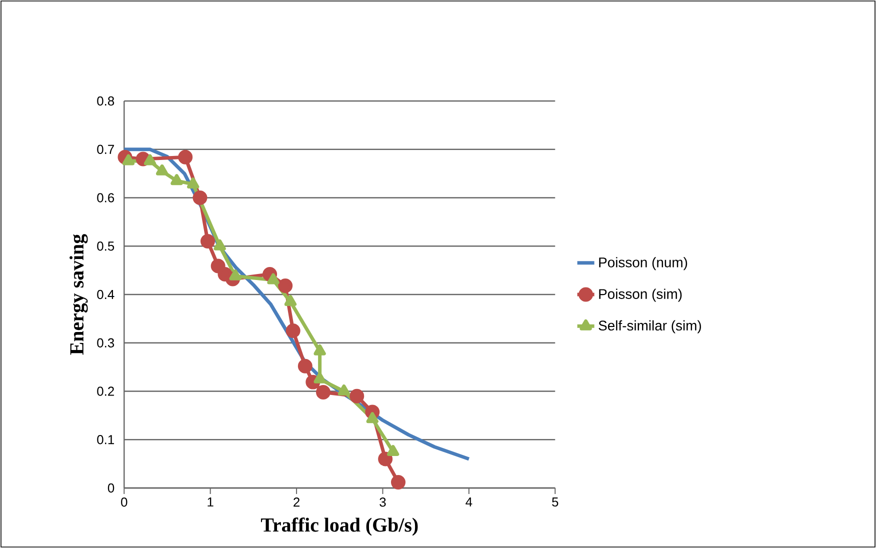 This screenshot has width=876, height=548. Describe the element at coordinates (111, 488) in the screenshot. I see `y-tick-label: 0` at that location.